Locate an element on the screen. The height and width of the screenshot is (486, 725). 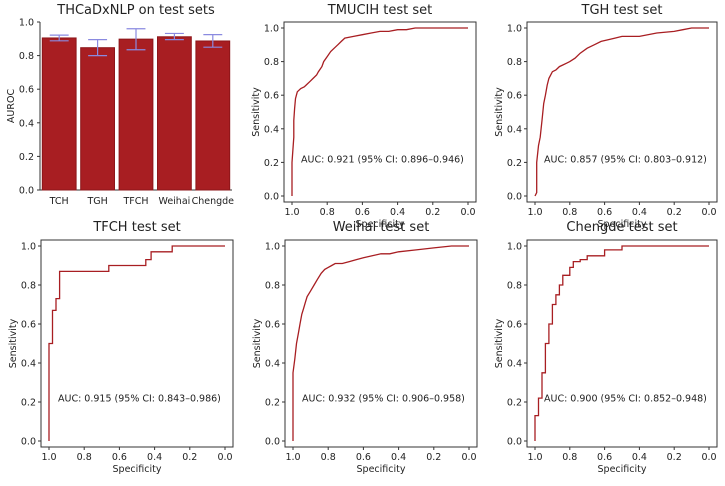
panel-title: TMUCIH test set is located at coordinates (379, 10).